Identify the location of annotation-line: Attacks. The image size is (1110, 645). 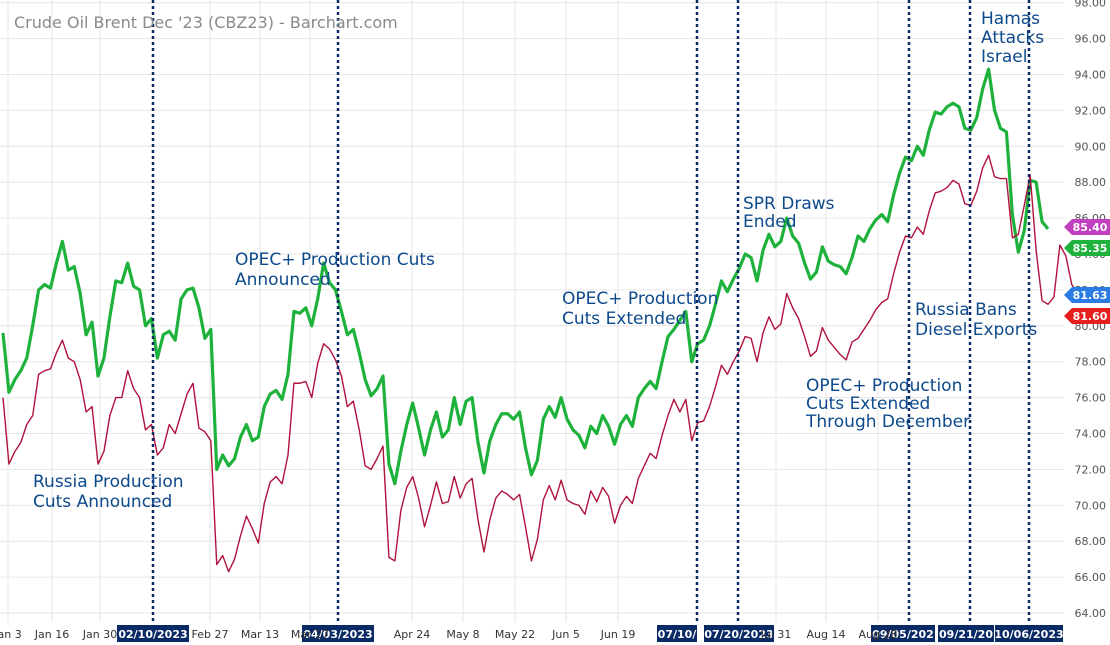
(1012, 38).